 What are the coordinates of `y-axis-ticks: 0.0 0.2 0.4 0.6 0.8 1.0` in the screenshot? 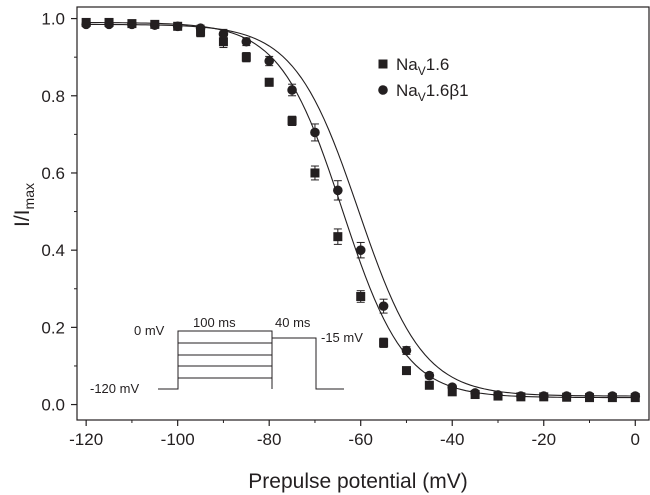 It's located at (59, 212).